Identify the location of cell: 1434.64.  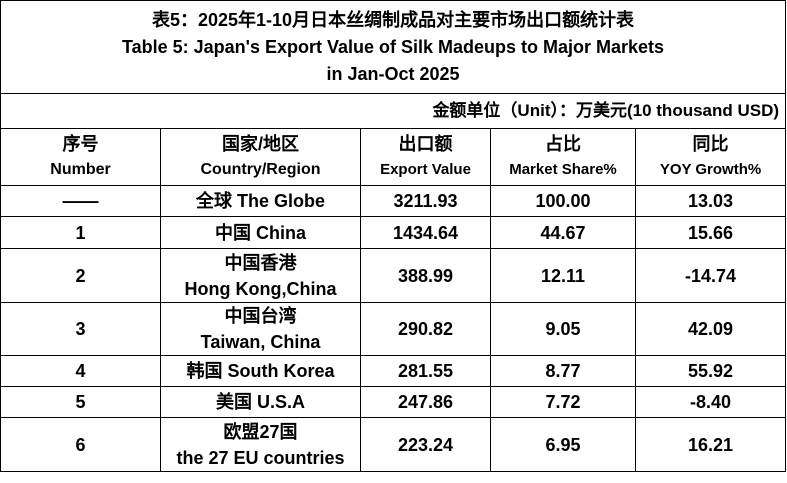
(425, 232).